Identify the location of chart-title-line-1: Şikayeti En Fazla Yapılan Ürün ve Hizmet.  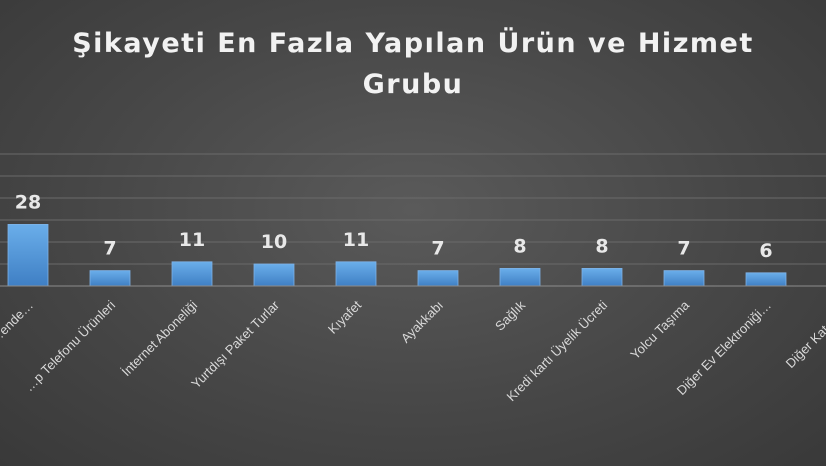
(413, 42).